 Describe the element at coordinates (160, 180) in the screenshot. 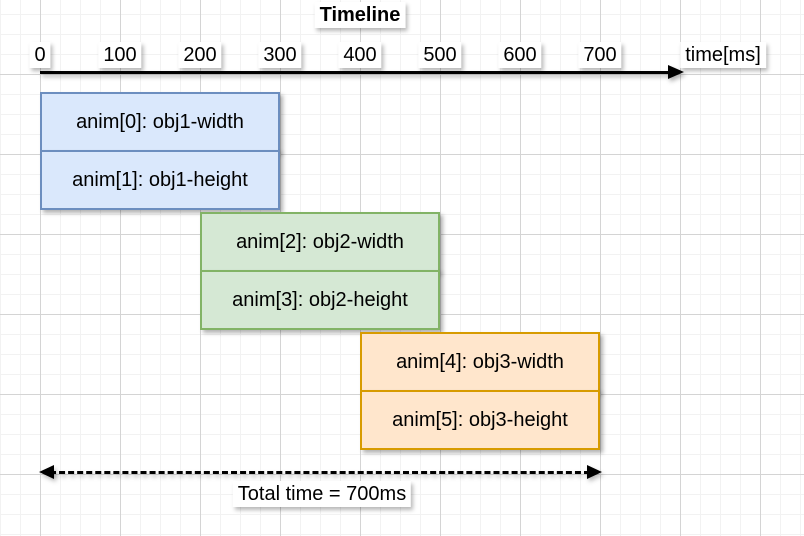

I see `anim-bar-obj1-1: anim[1]: obj1-height` at that location.